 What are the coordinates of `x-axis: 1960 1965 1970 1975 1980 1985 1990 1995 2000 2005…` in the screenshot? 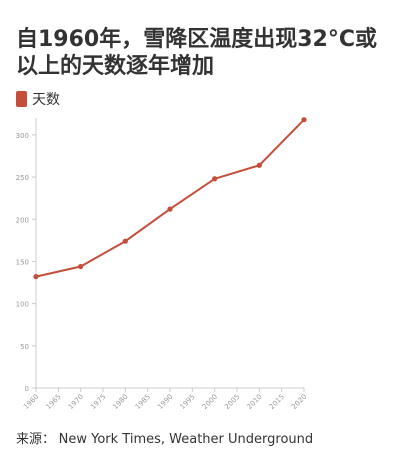 It's located at (165, 399).